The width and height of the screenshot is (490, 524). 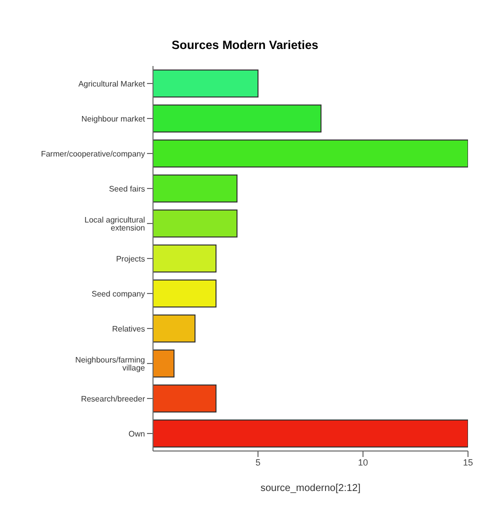 What do you see at coordinates (113, 399) in the screenshot?
I see `y-tick-label: Research/breeder` at bounding box center [113, 399].